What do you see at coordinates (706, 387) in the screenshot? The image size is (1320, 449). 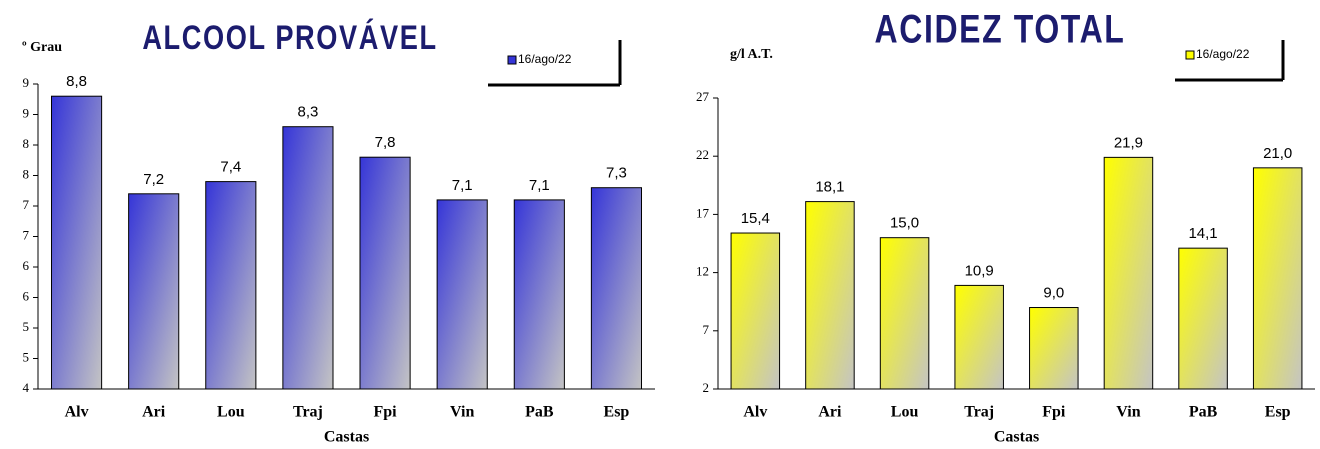 I see `y-tick-label: 2` at bounding box center [706, 387].